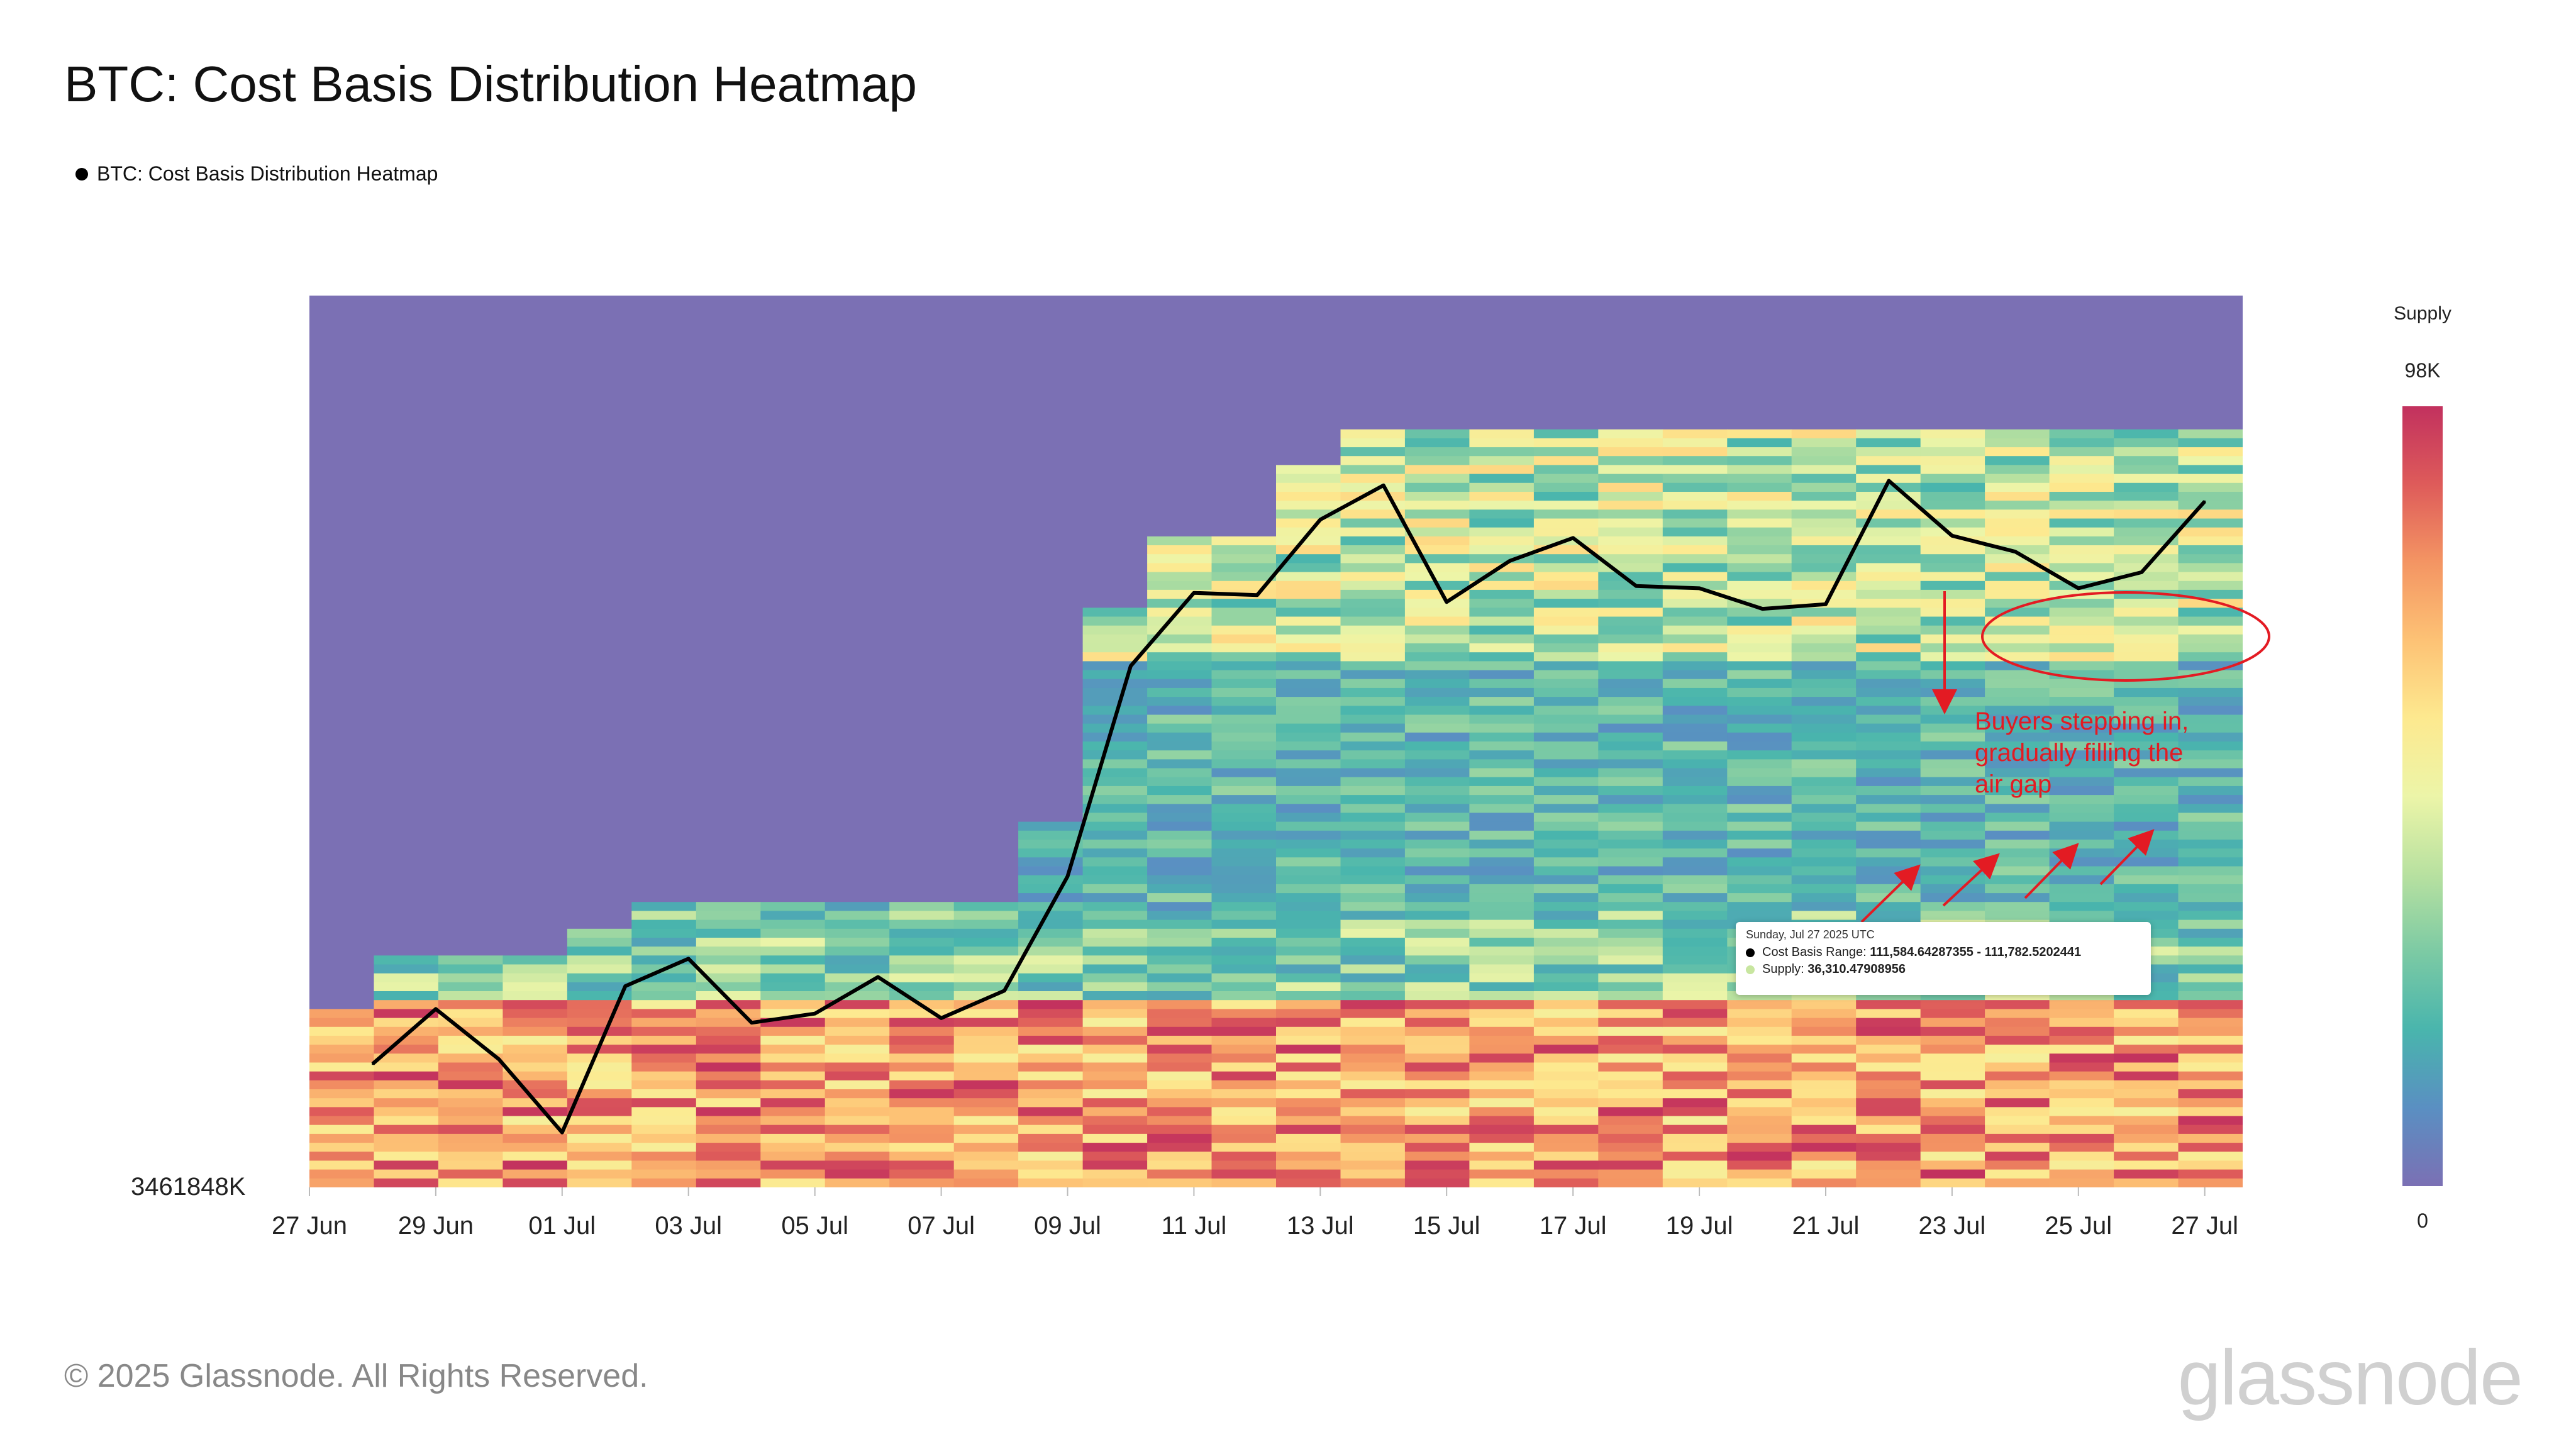  What do you see at coordinates (256, 174) in the screenshot?
I see `legend: BTC: Cost Basis Distribution Heatmap` at bounding box center [256, 174].